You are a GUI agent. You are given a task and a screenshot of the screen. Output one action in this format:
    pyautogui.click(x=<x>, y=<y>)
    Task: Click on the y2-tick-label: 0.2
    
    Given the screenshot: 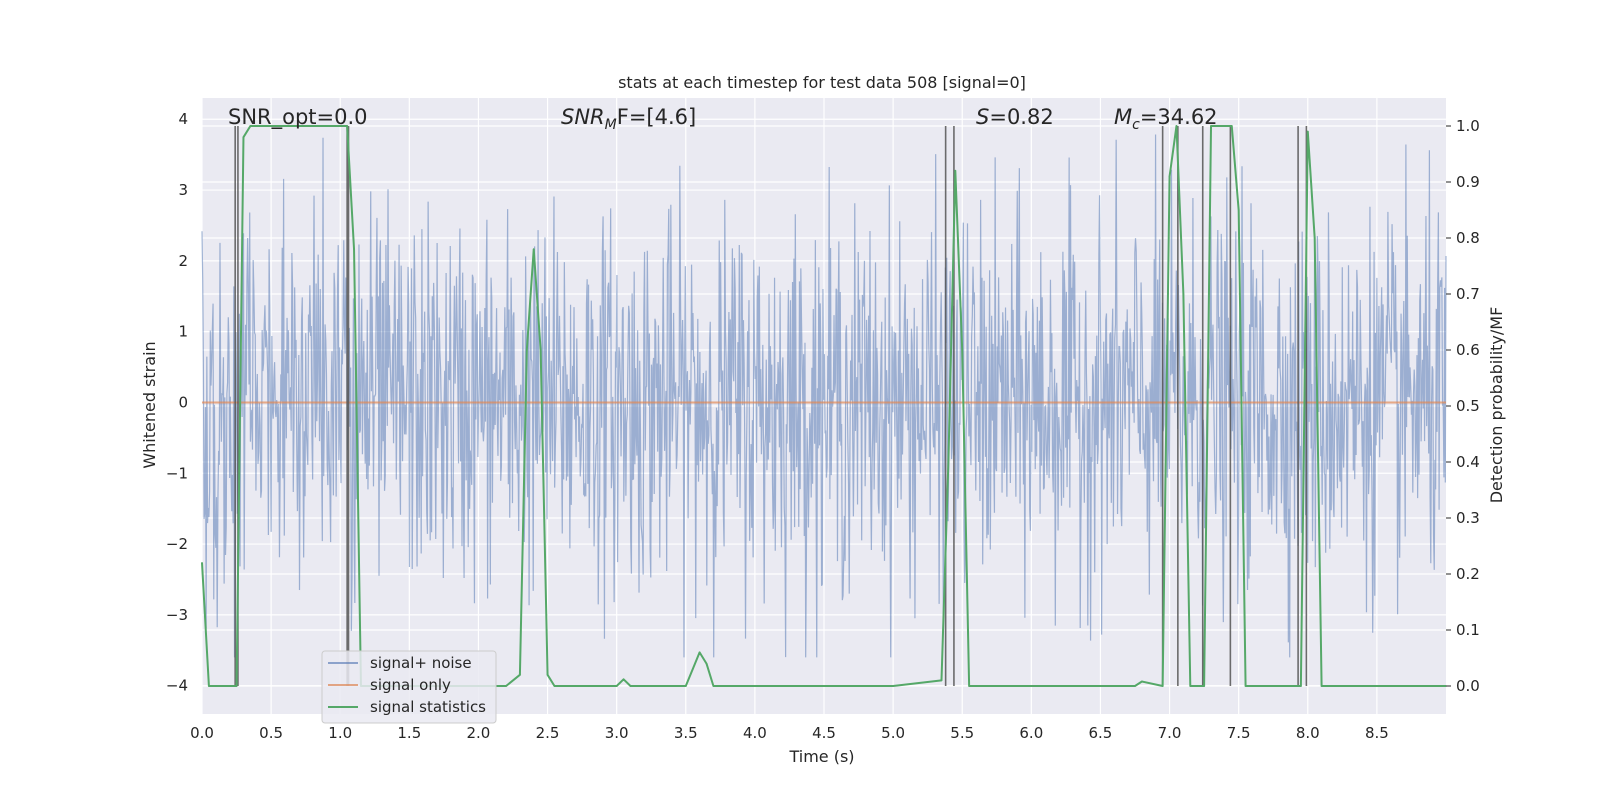 What is the action you would take?
    pyautogui.click(x=1468, y=574)
    